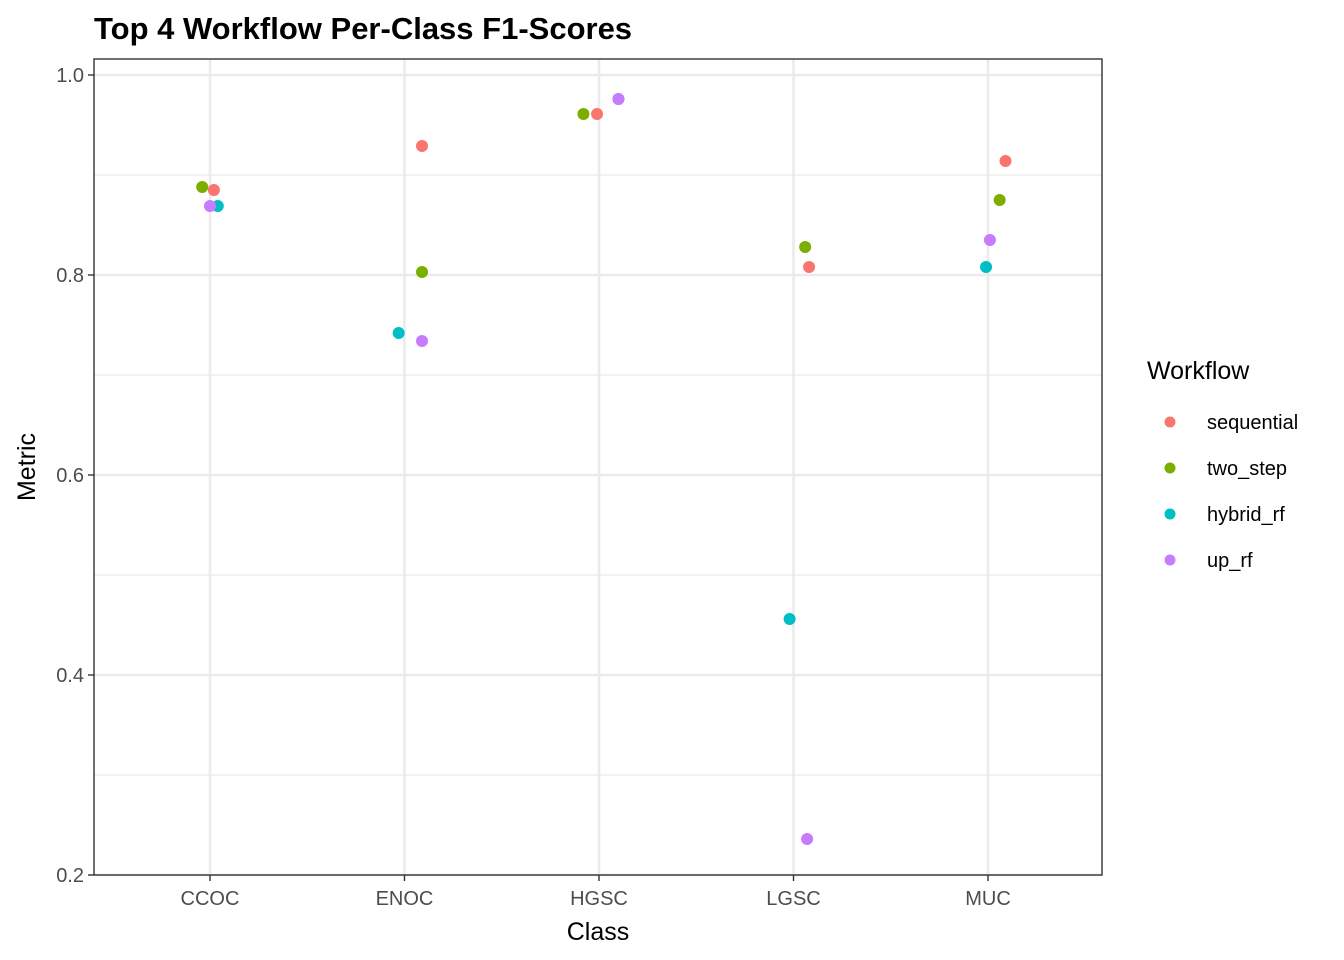 This screenshot has width=1344, height=960. Describe the element at coordinates (27, 467) in the screenshot. I see `y-axis-label: Metric` at that location.